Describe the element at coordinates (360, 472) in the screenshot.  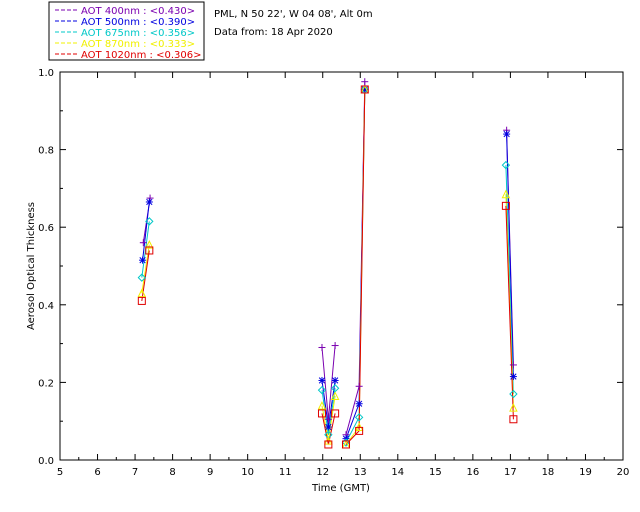
I see `x-tick-label: 13` at that location.